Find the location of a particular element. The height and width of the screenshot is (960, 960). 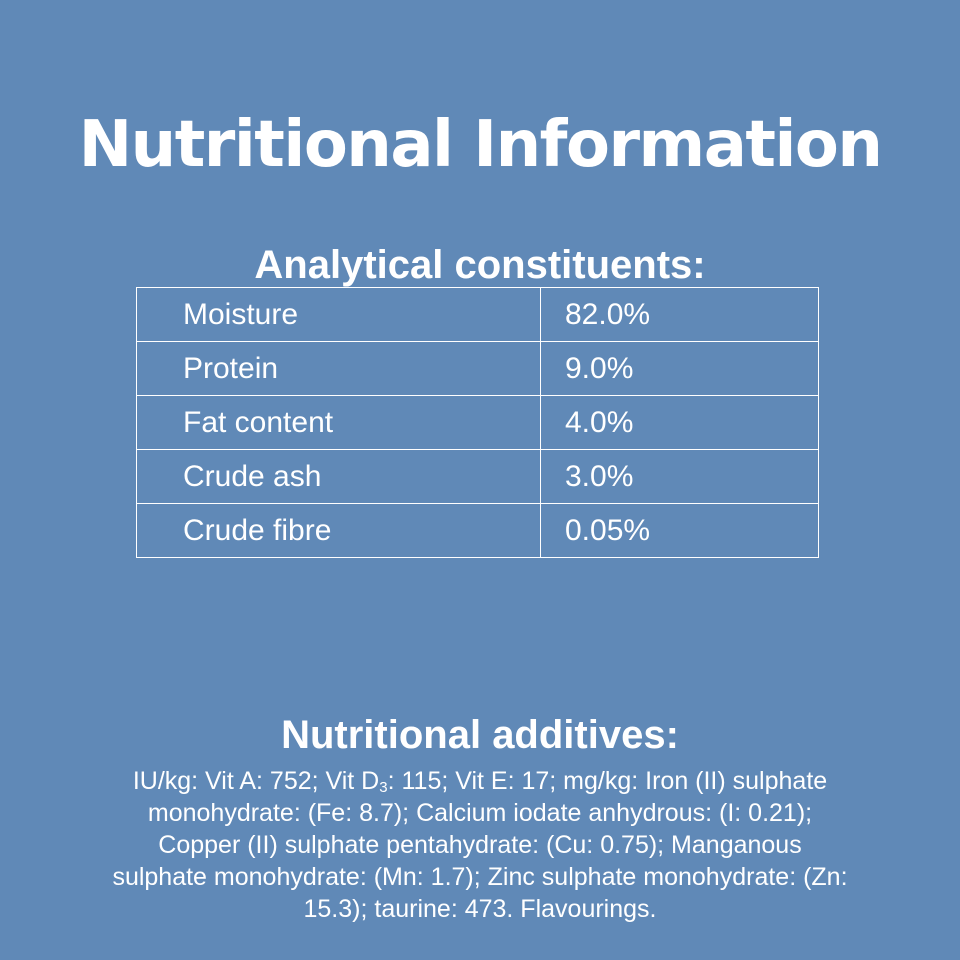

table-row: Moisture 82.0% is located at coordinates (477, 314).